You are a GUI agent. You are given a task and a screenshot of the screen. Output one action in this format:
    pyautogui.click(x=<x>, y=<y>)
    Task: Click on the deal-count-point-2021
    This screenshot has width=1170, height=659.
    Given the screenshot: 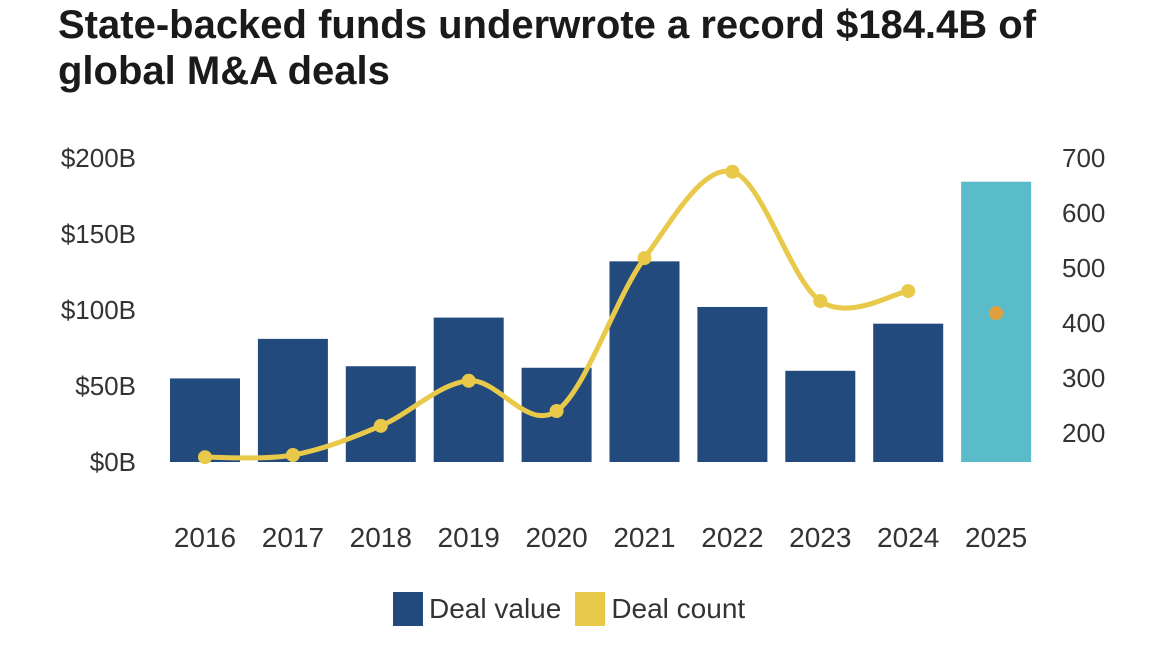 What is the action you would take?
    pyautogui.click(x=644, y=258)
    